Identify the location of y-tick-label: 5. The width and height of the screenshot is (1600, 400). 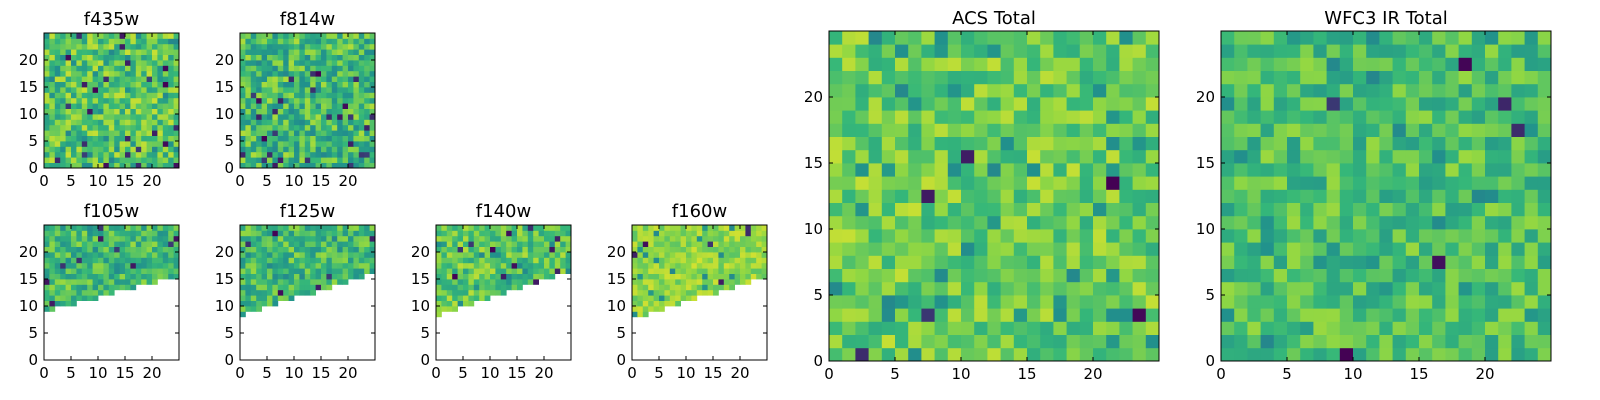
(818, 295).